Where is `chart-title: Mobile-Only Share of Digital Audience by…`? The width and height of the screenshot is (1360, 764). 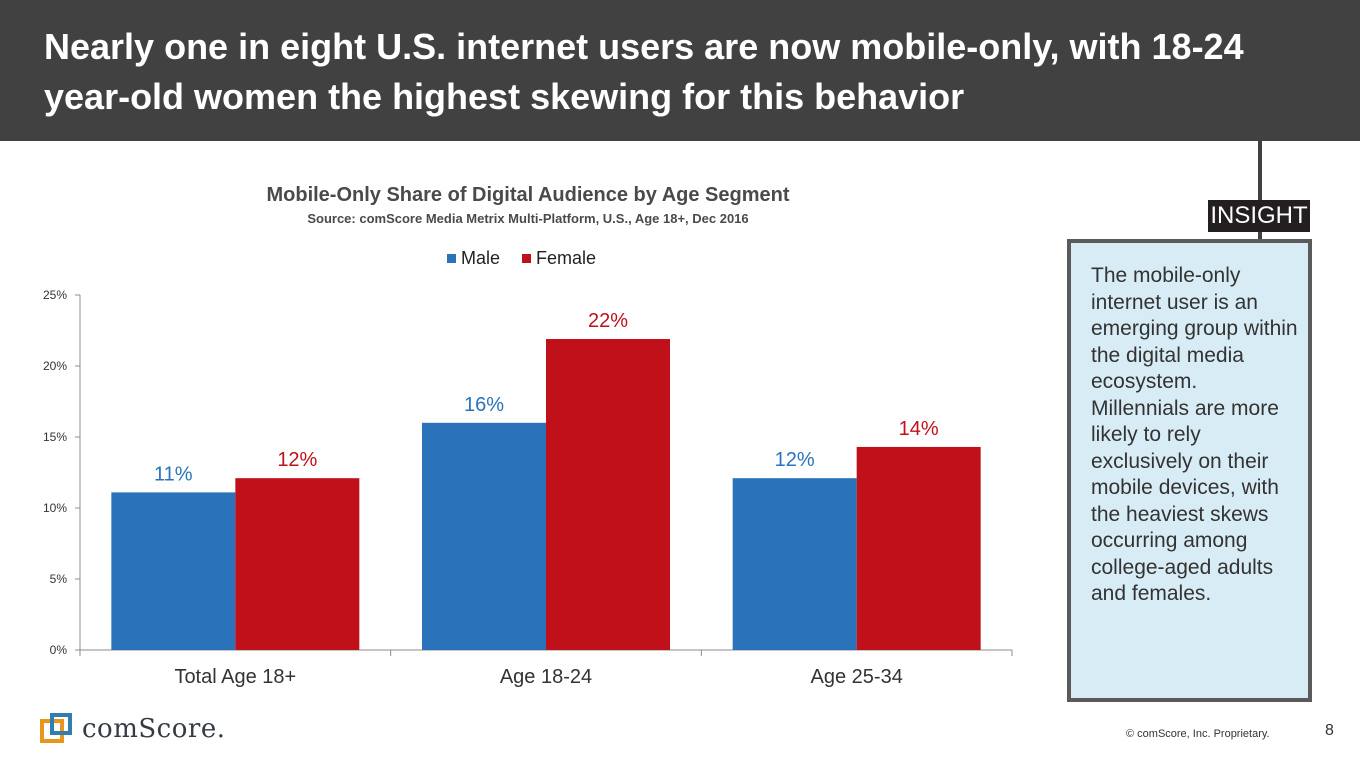
chart-title: Mobile-Only Share of Digital Audience by… is located at coordinates (528, 195).